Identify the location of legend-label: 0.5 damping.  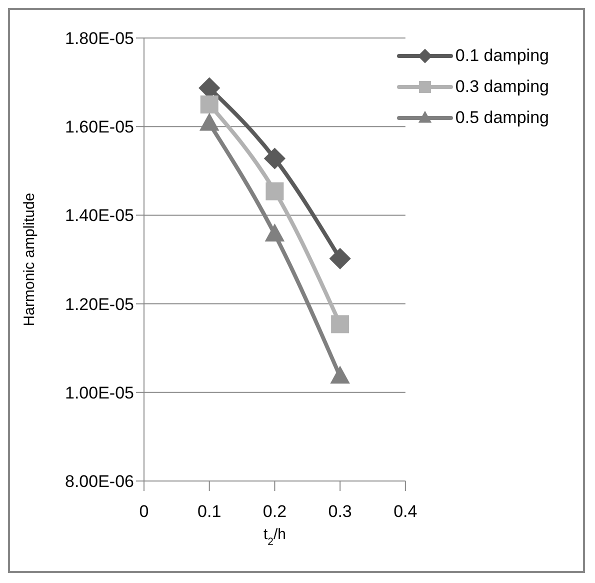
(502, 118).